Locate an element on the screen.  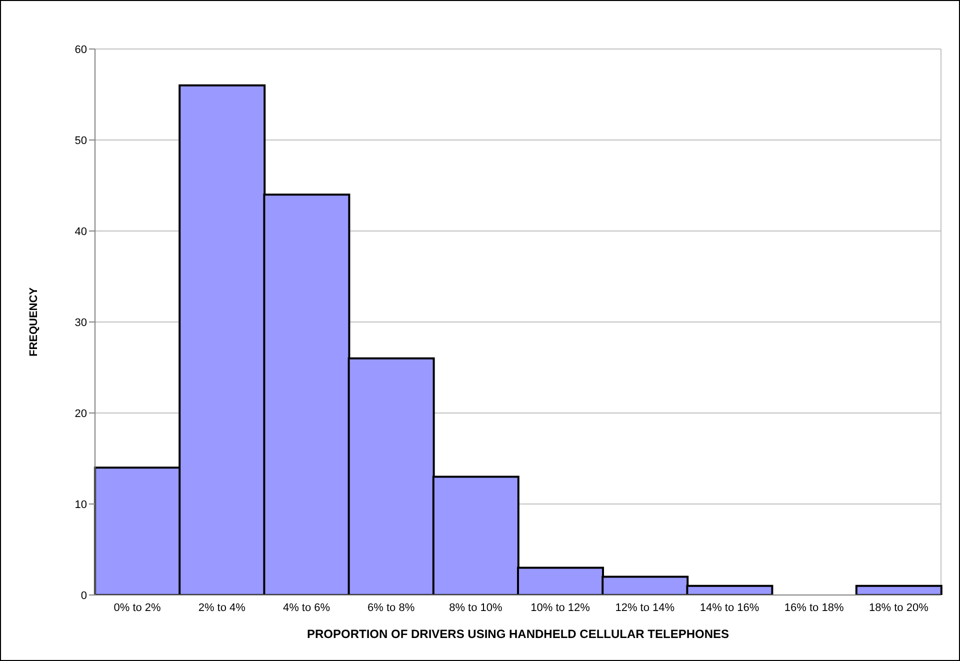
x-tick-label: 8% to 10% is located at coordinates (476, 608).